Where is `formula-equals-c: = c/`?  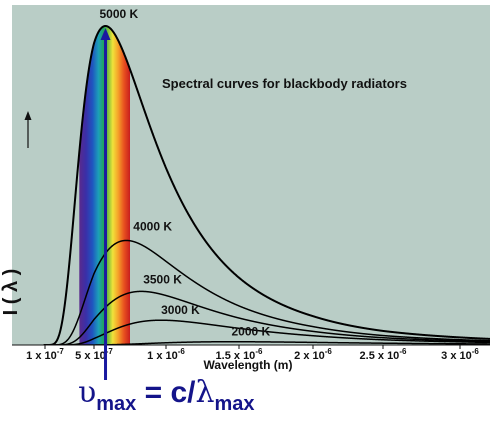 formula-equals-c: = c/ is located at coordinates (166, 392).